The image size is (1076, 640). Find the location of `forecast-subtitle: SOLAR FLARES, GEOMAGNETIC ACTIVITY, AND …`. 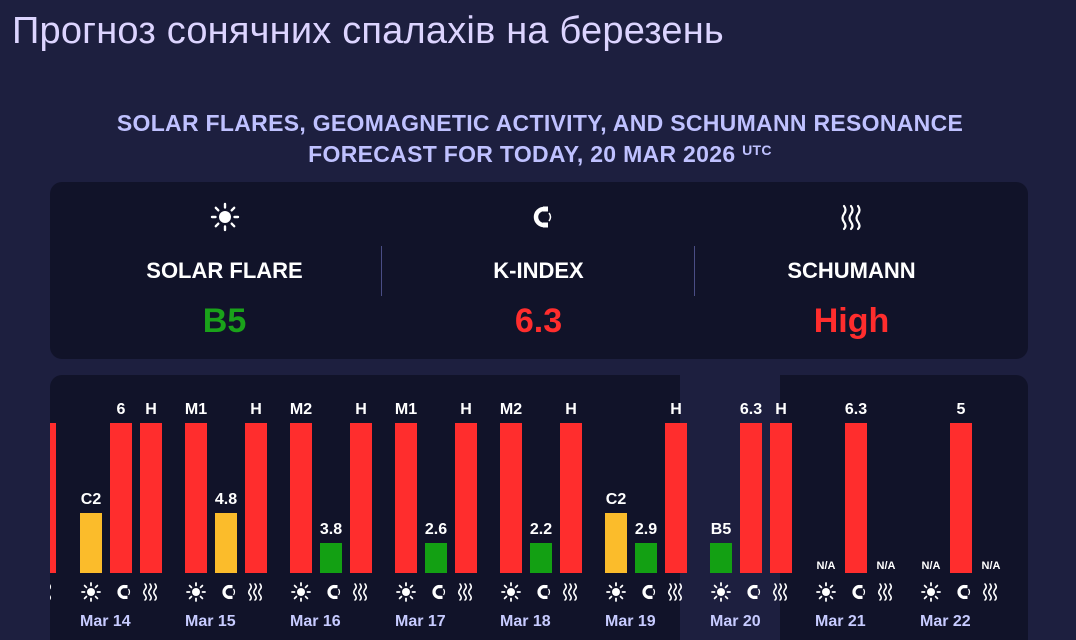

forecast-subtitle: SOLAR FLARES, GEOMAGNETIC ACTIVITY, AND … is located at coordinates (540, 139).